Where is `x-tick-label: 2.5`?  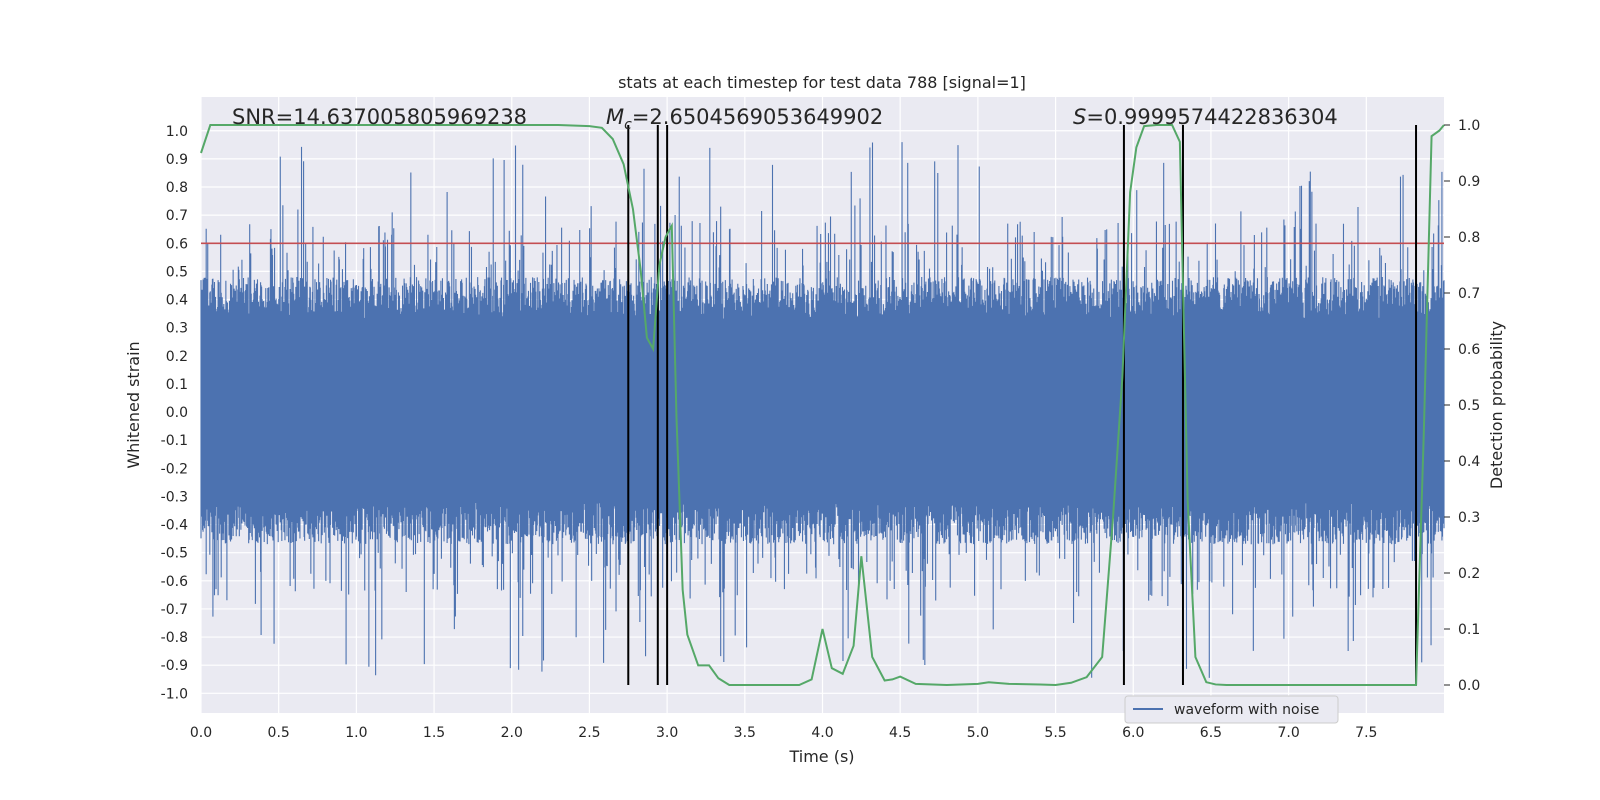 x-tick-label: 2.5 is located at coordinates (589, 733).